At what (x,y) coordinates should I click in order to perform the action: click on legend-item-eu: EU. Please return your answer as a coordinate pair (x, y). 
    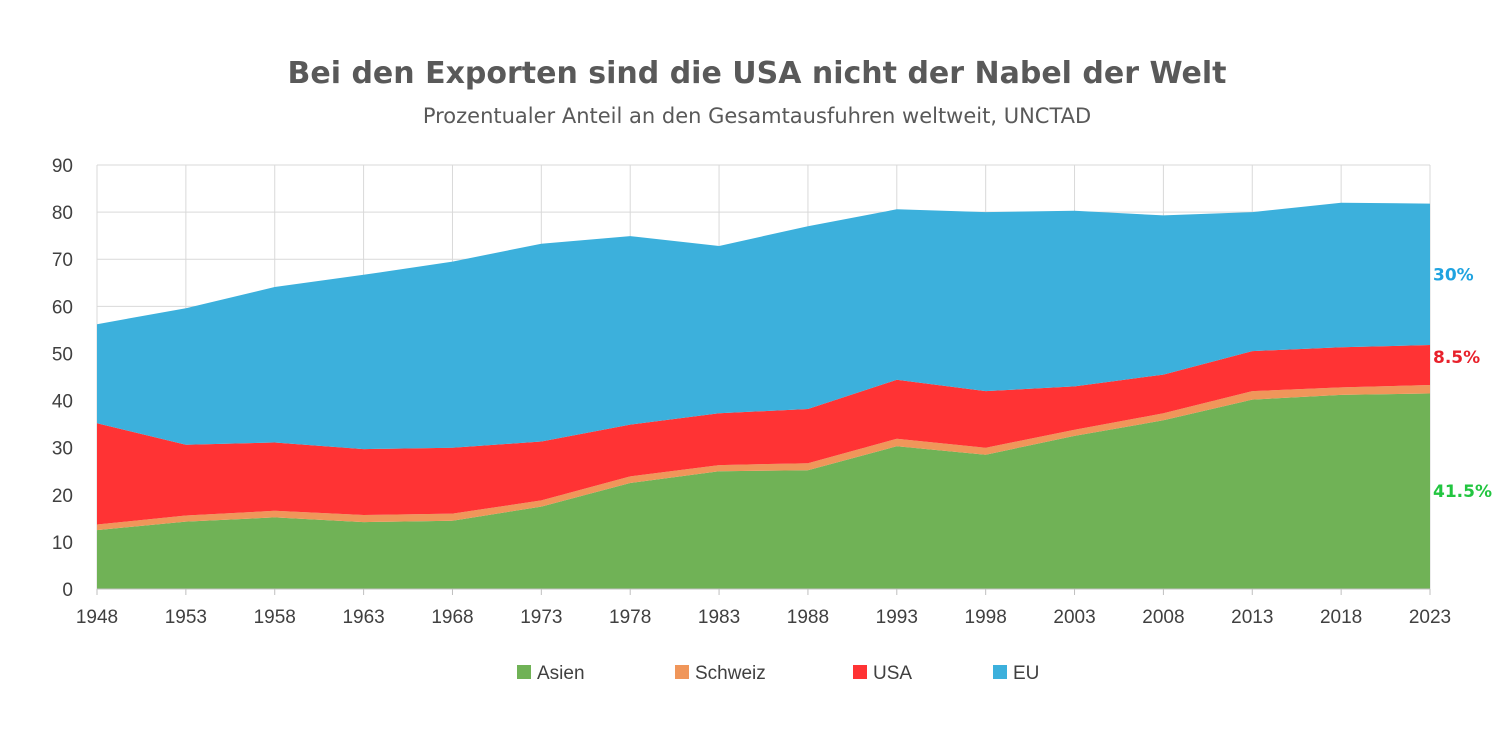
    Looking at the image, I should click on (1016, 673).